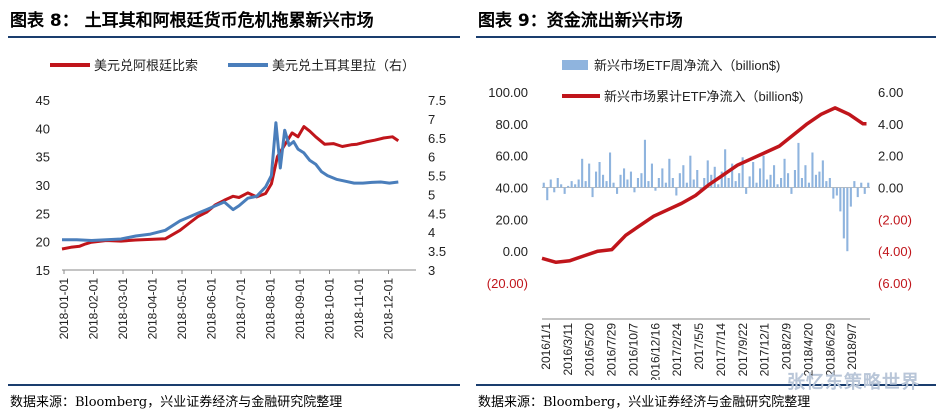  What do you see at coordinates (43, 100) in the screenshot?
I see `y-left-tick-label: 45` at bounding box center [43, 100].